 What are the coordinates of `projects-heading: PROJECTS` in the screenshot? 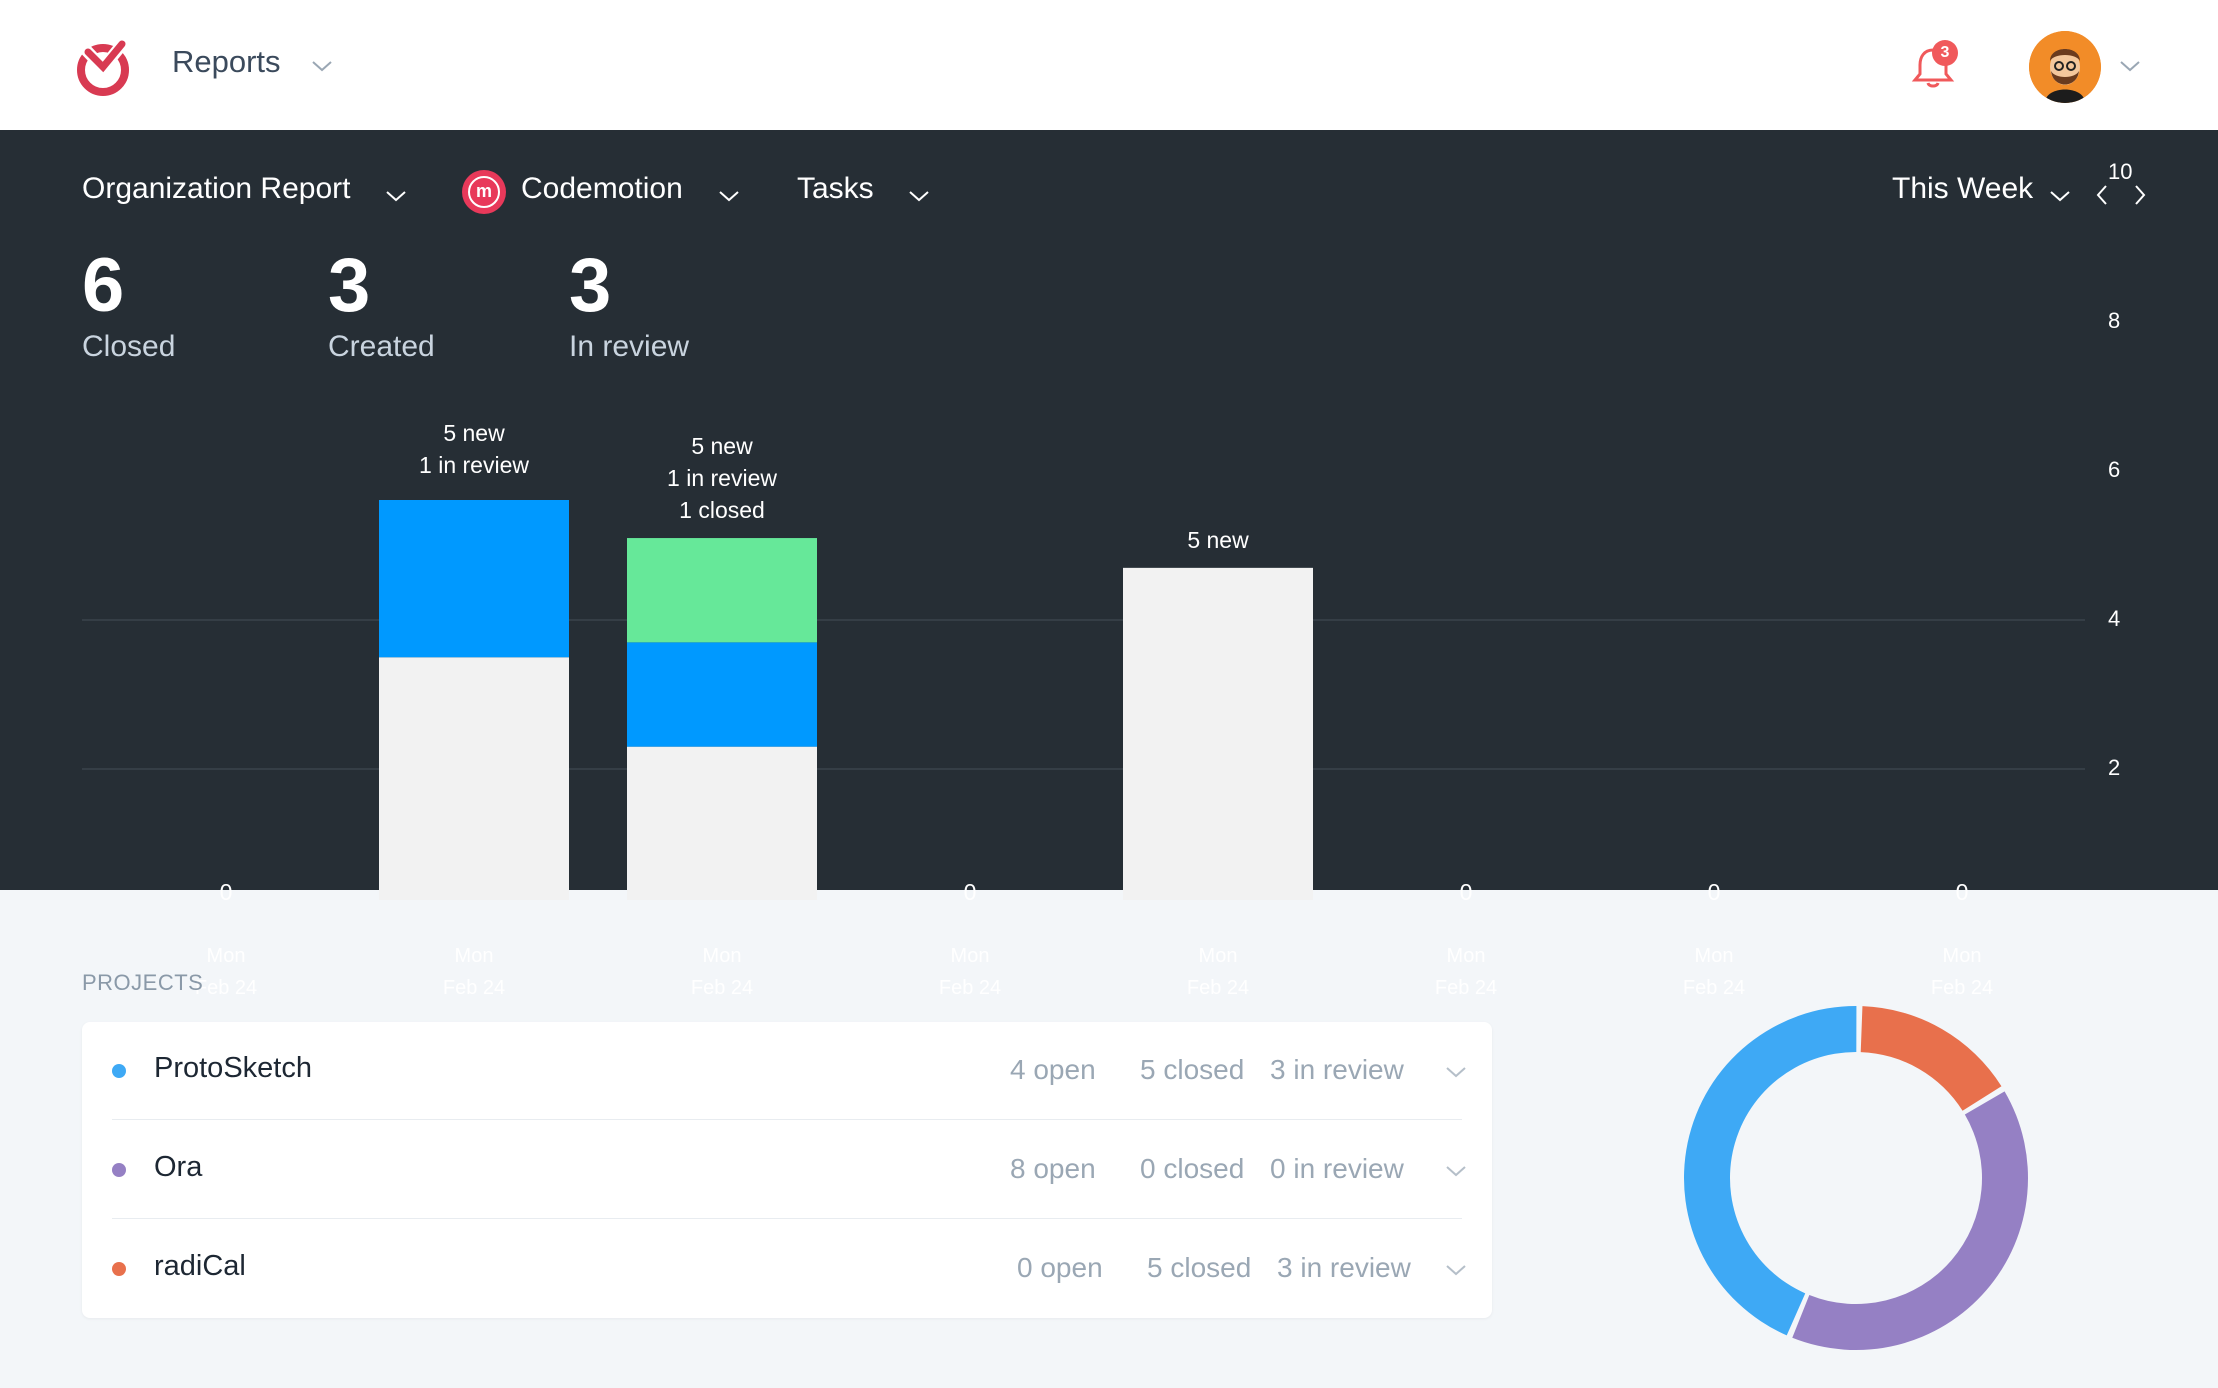 It's located at (143, 982).